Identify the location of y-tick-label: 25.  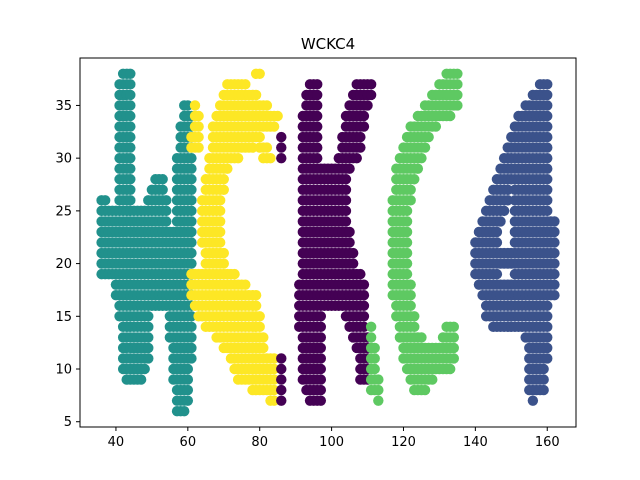
(63, 211).